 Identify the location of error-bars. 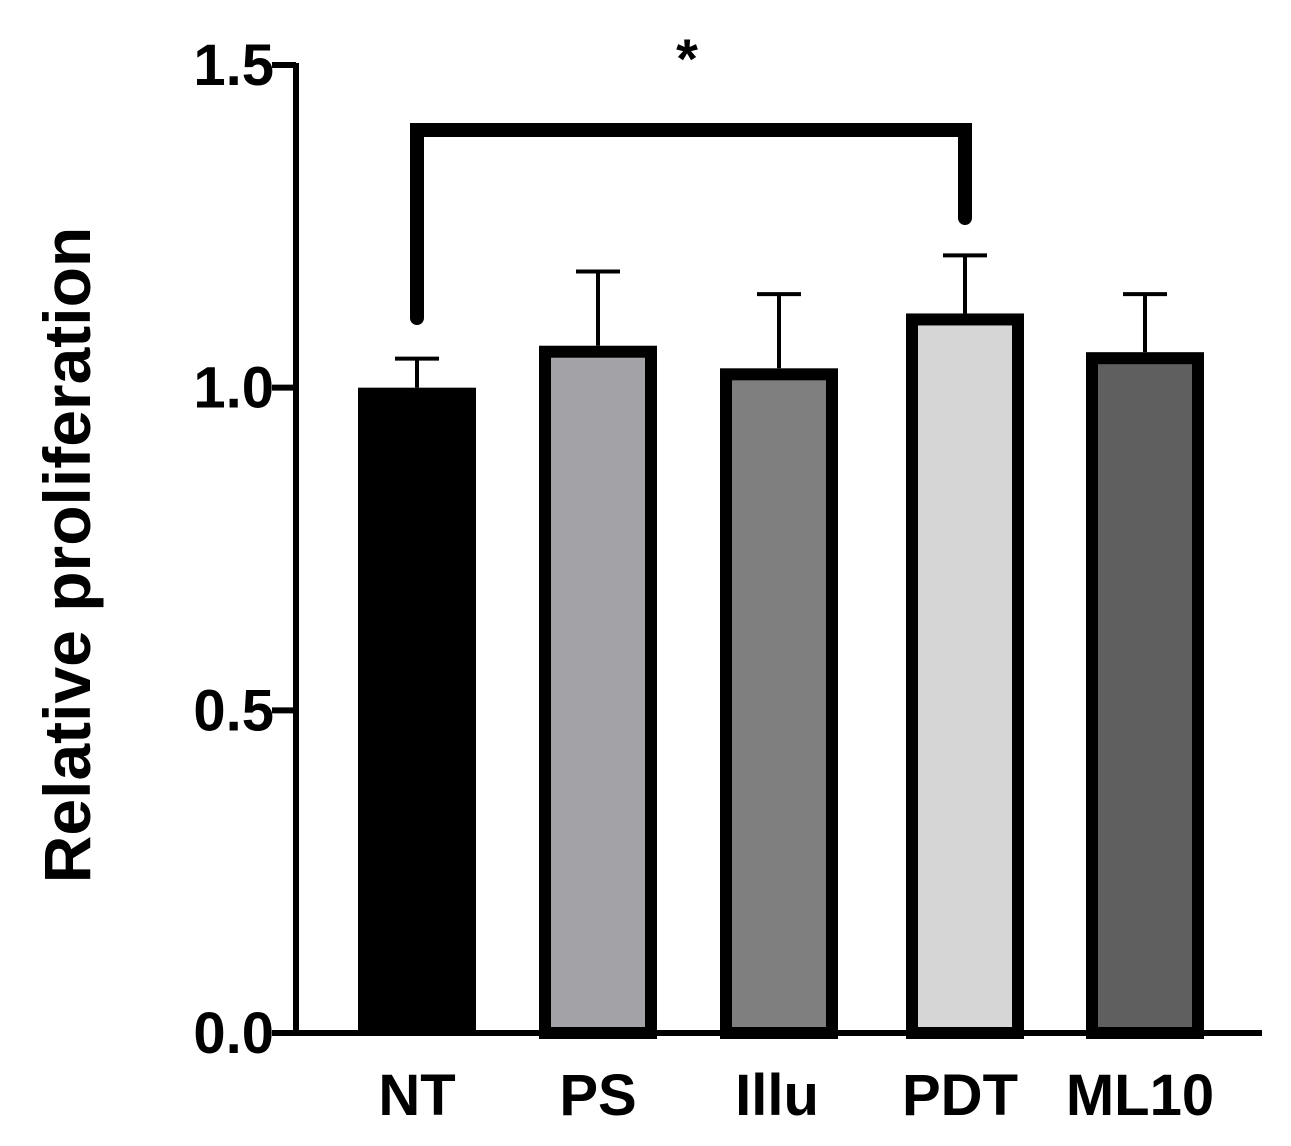
(781, 320).